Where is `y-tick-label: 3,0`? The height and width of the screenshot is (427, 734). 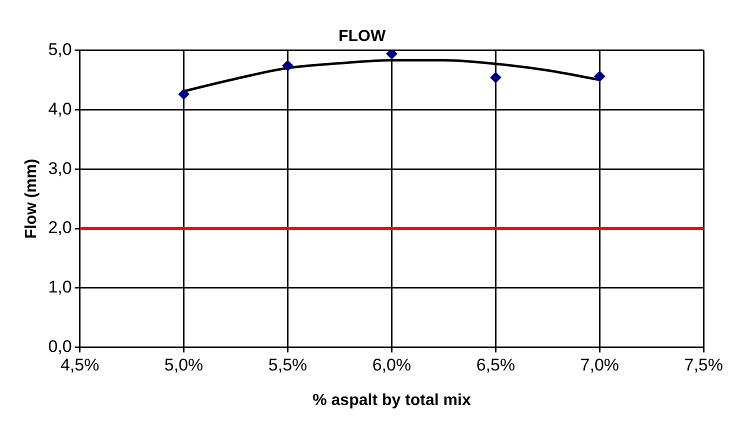
y-tick-label: 3,0 is located at coordinates (60, 168).